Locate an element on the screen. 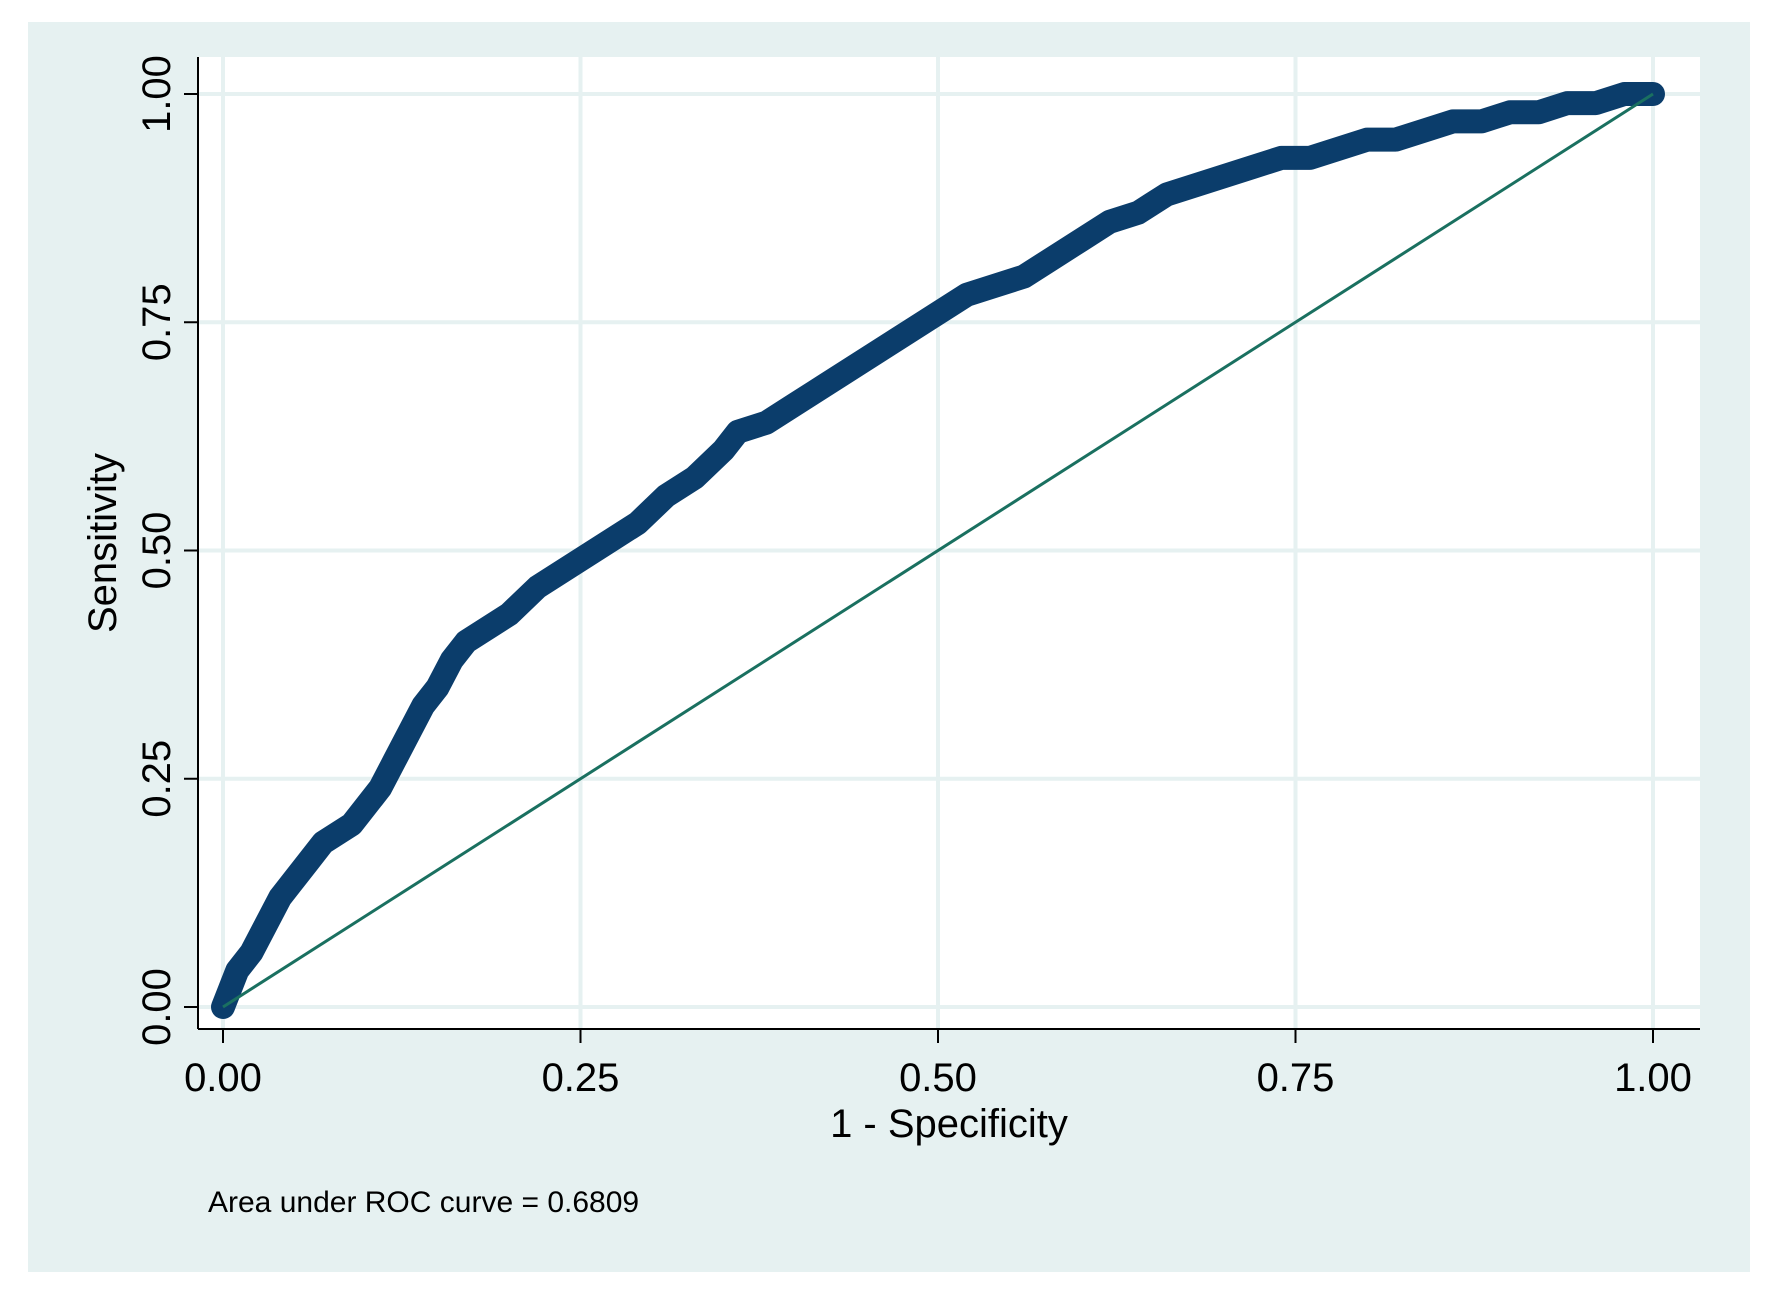  y-tick-label: 1.00 is located at coordinates (157, 94).